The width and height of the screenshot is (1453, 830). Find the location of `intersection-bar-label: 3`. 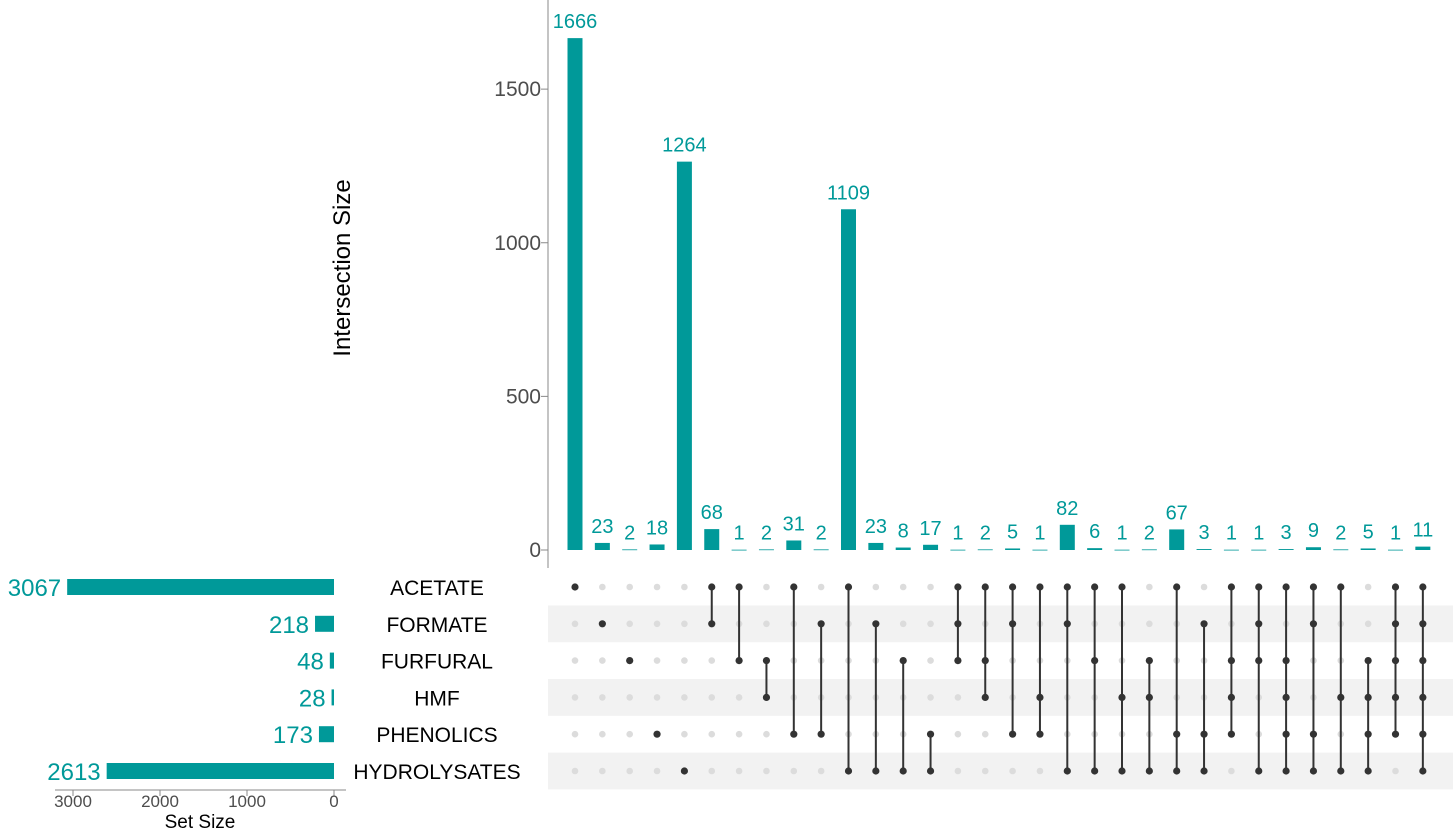

intersection-bar-label: 3 is located at coordinates (1203, 533).